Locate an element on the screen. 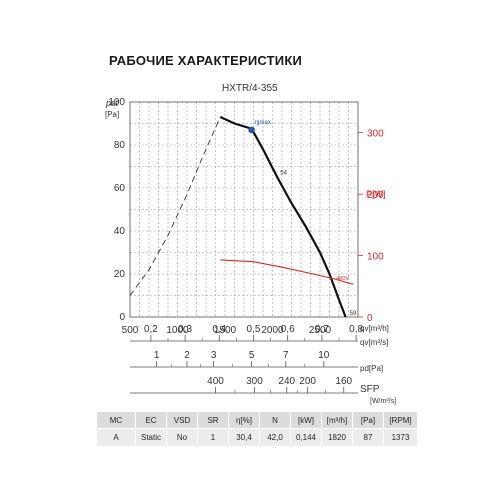 The width and height of the screenshot is (500, 500). table-cell: 30,4 is located at coordinates (244, 437).